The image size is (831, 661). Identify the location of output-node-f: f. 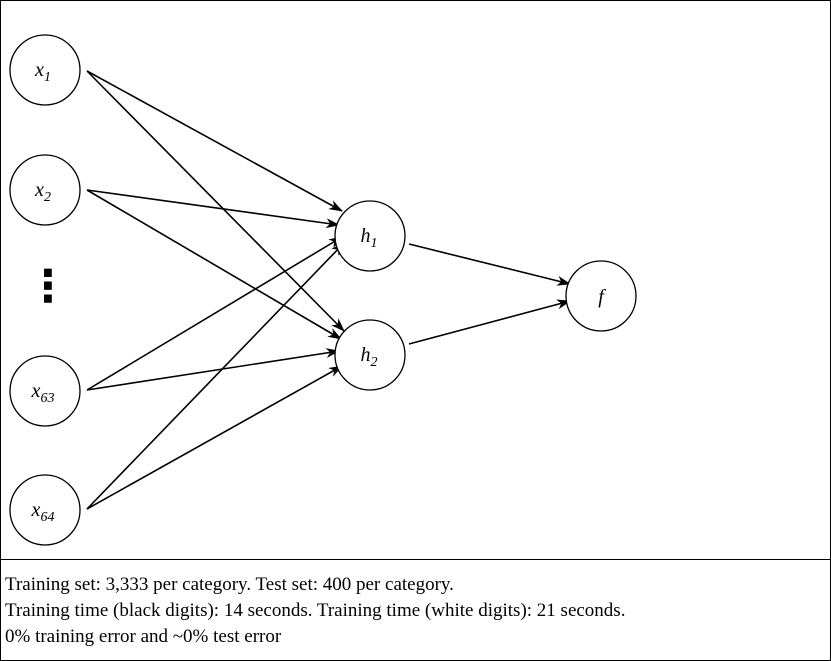
(601, 296).